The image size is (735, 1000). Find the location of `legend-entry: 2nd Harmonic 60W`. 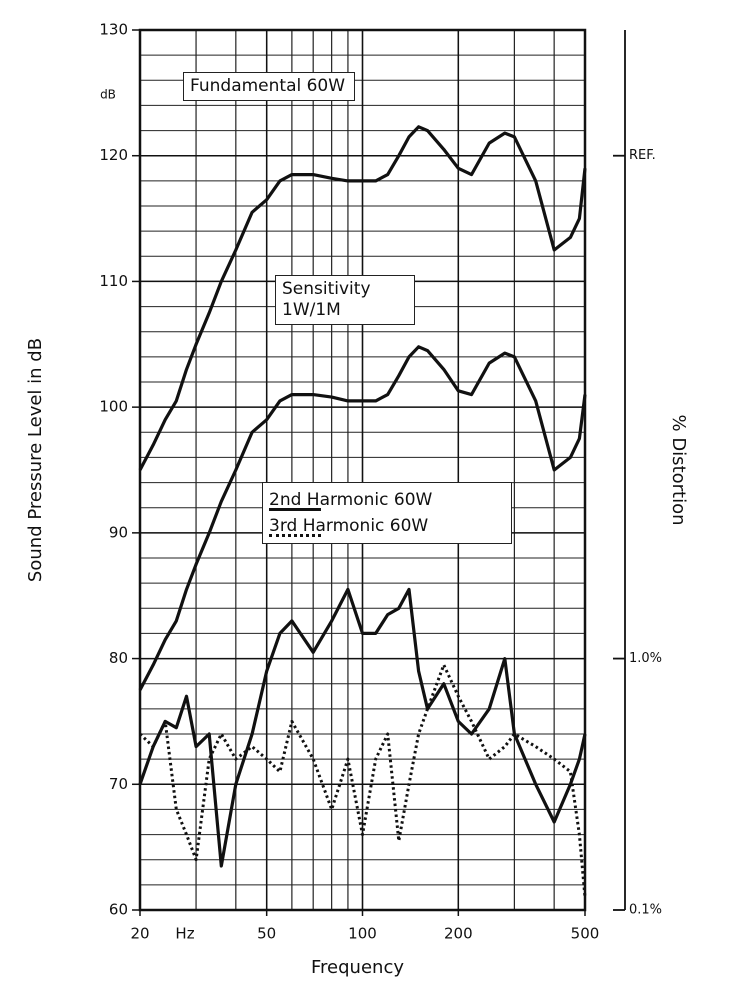

legend-entry: 2nd Harmonic 60W is located at coordinates (387, 500).